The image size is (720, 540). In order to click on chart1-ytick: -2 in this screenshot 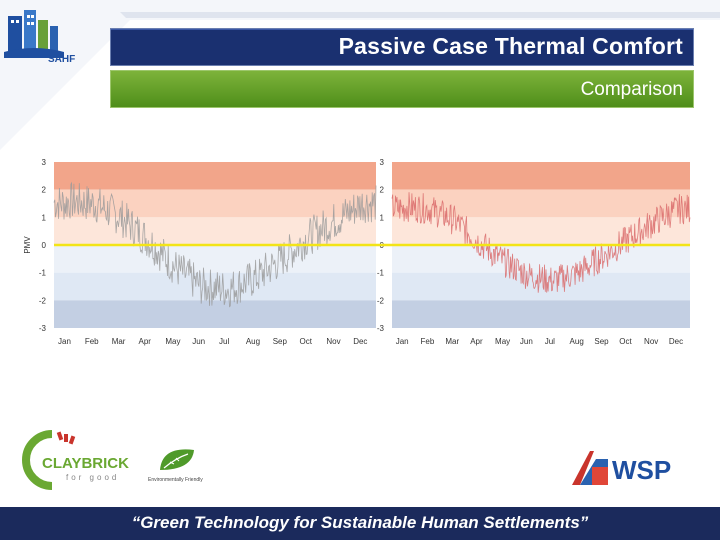, I will do `click(43, 300)`.